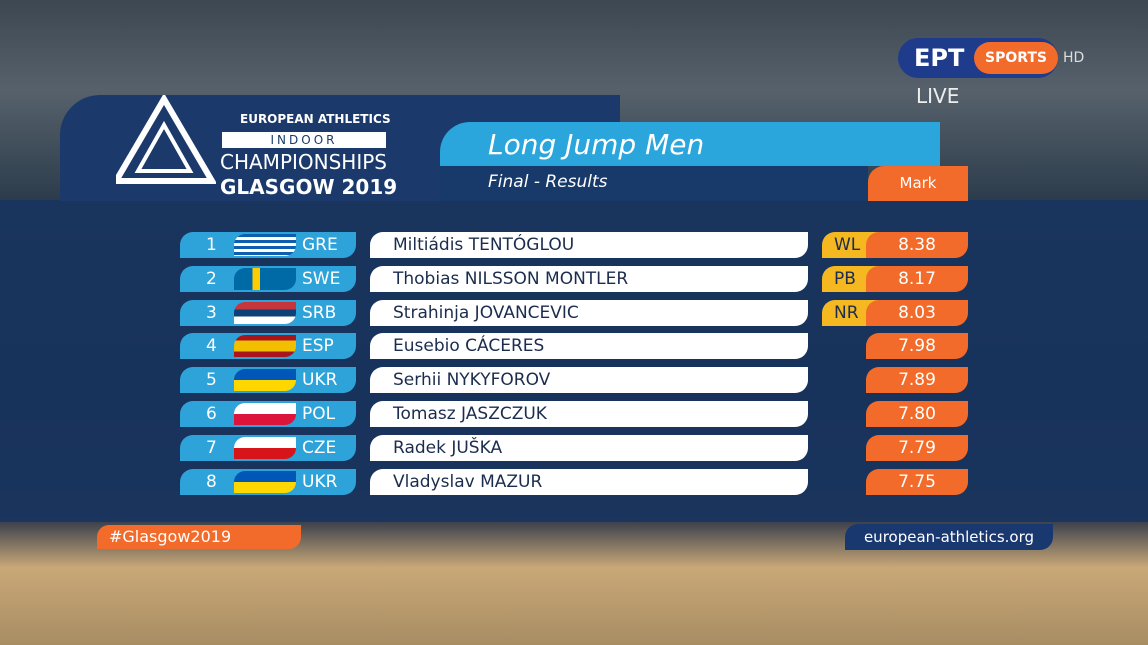  Describe the element at coordinates (469, 346) in the screenshot. I see `athlete-name: Eusebio CÁCERES` at that location.